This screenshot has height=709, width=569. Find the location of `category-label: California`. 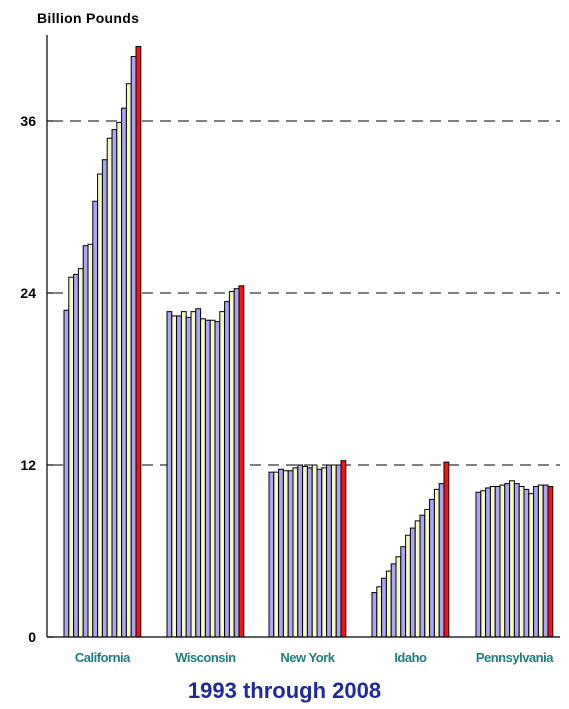

category-label: California is located at coordinates (103, 657).